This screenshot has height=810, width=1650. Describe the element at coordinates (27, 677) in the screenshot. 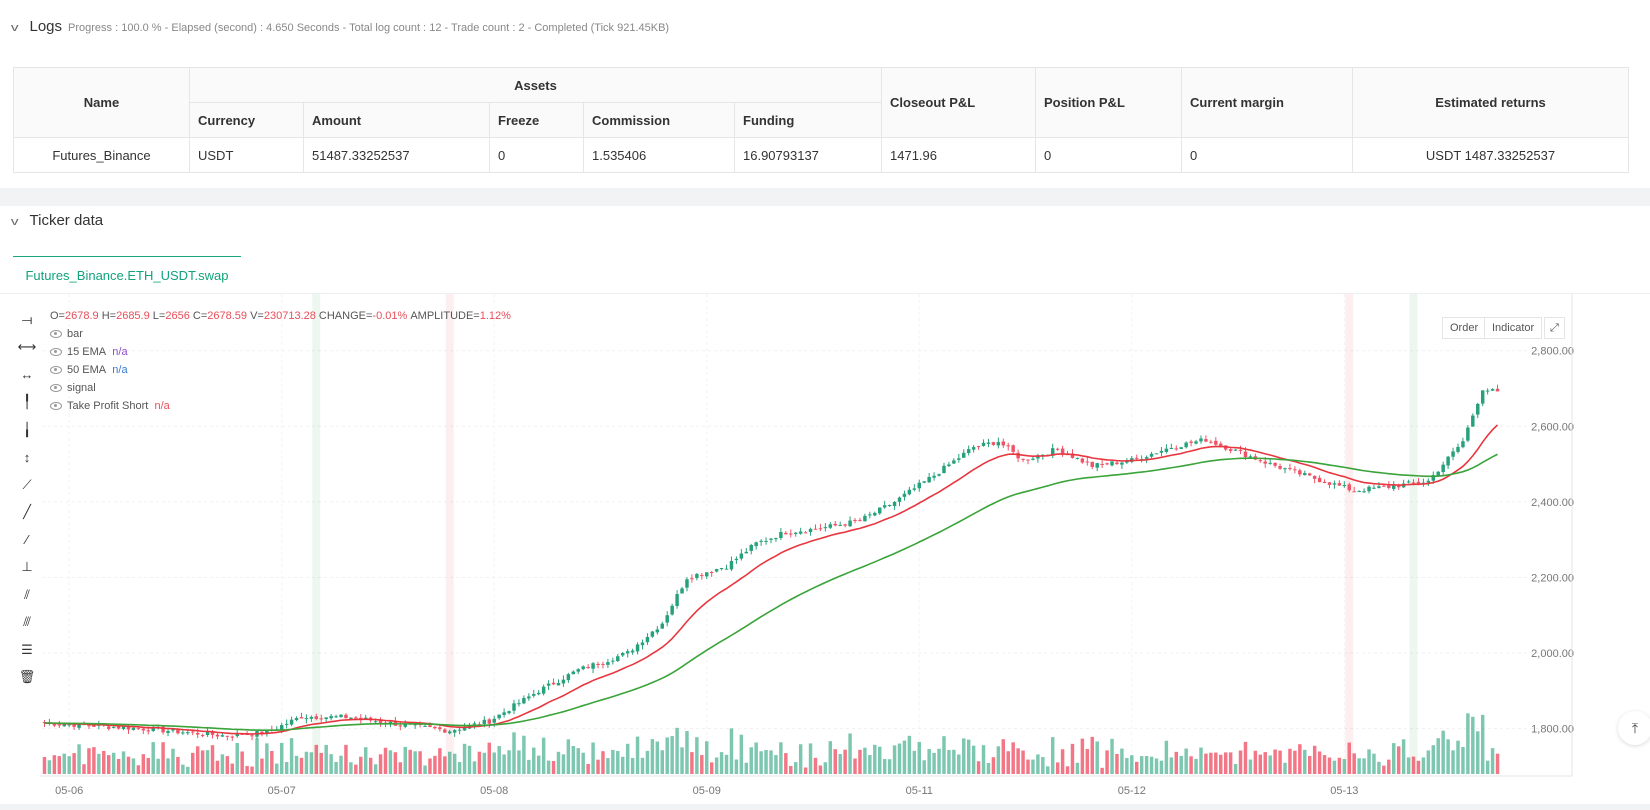

I see `trash-icon: 🗑` at that location.